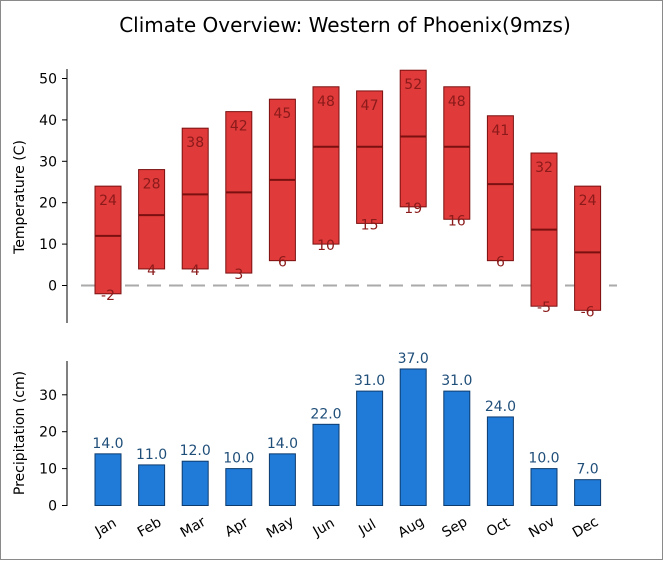  I want to click on temperature-low-label: -2, so click(108, 296).